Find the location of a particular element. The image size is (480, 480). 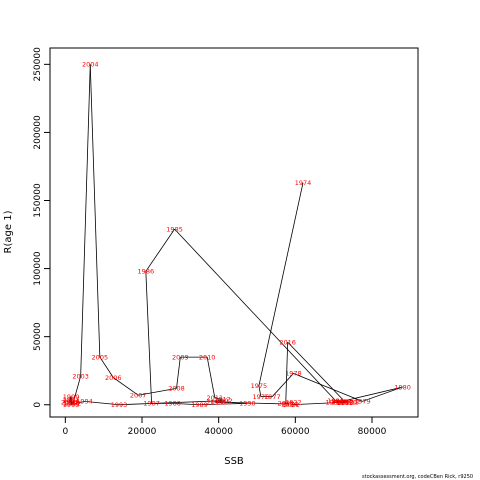

point-year-label: 1988 is located at coordinates (172, 404).